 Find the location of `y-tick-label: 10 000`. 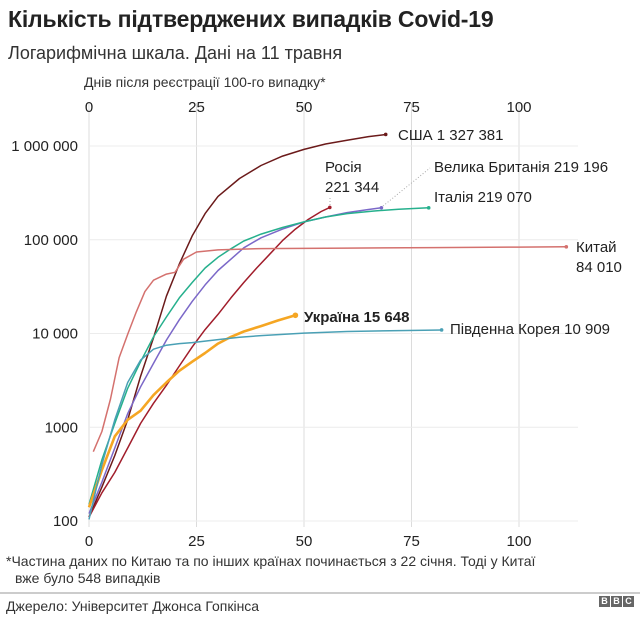

y-tick-label: 10 000 is located at coordinates (55, 334).